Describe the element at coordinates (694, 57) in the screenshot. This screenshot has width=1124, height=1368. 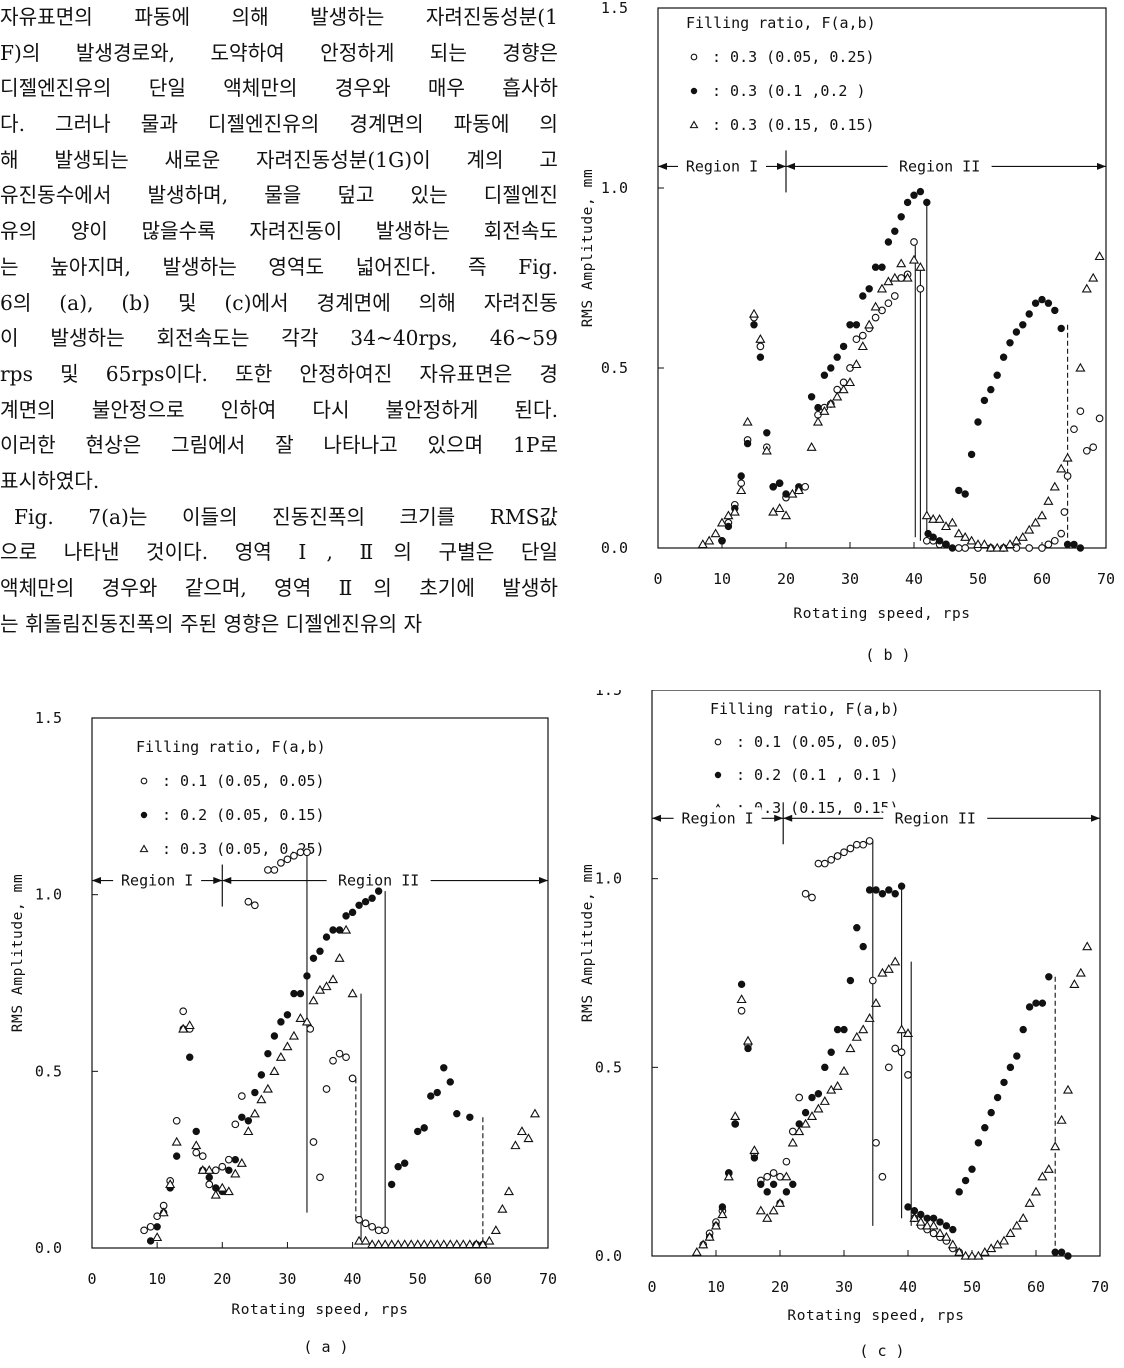
I see `legend-marker` at that location.